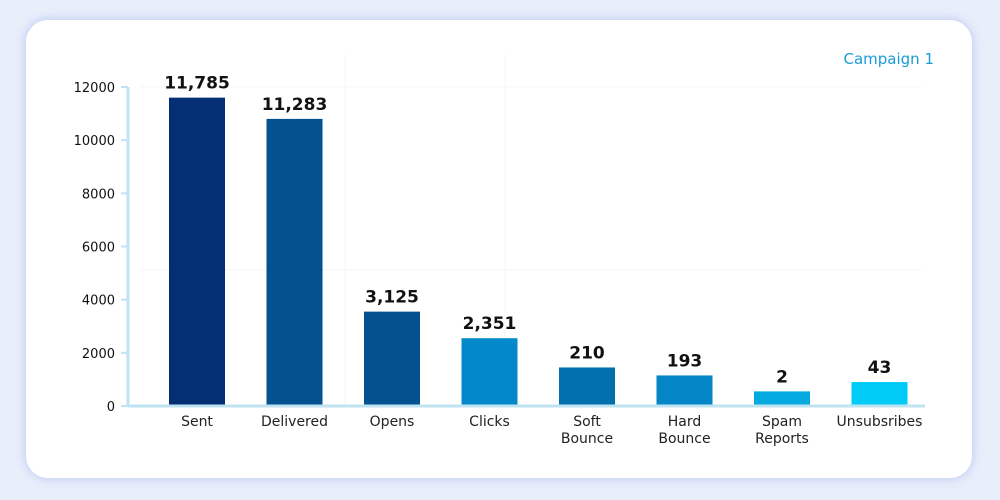  Describe the element at coordinates (94, 88) in the screenshot. I see `y-tick-label-6: 12000` at that location.